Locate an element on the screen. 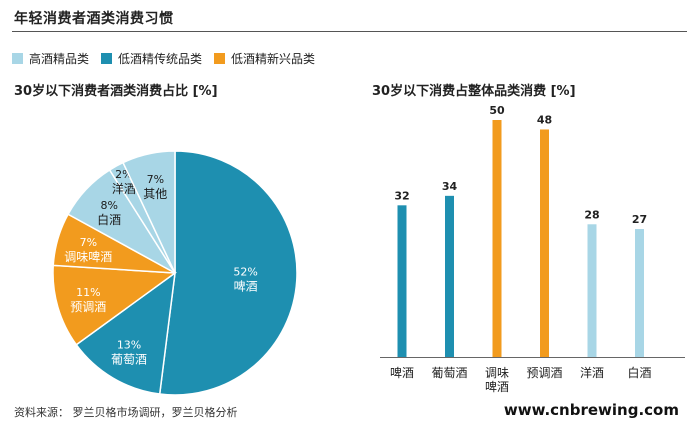 The height and width of the screenshot is (435, 693). legend-label: 低酒精传统品类 is located at coordinates (160, 59).